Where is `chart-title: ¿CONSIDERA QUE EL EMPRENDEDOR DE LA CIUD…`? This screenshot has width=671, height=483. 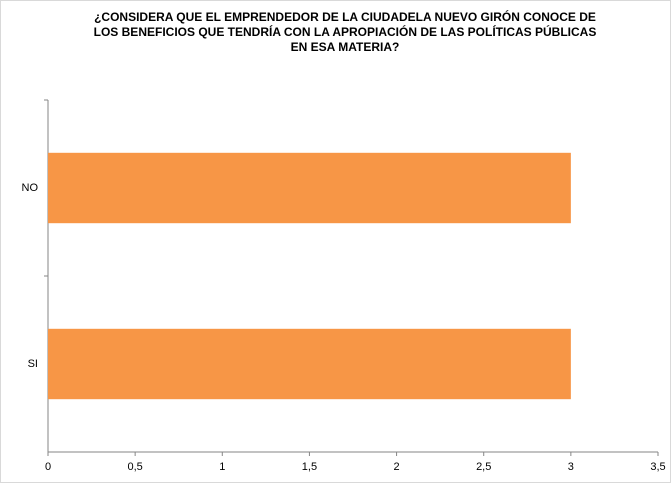
chart-title: ¿CONSIDERA QUE EL EMPRENDEDOR DE LA CIUD… is located at coordinates (345, 16).